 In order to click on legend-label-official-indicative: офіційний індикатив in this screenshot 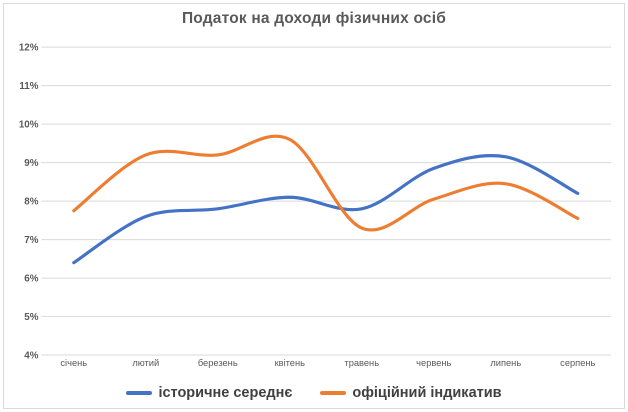, I will do `click(427, 393)`.